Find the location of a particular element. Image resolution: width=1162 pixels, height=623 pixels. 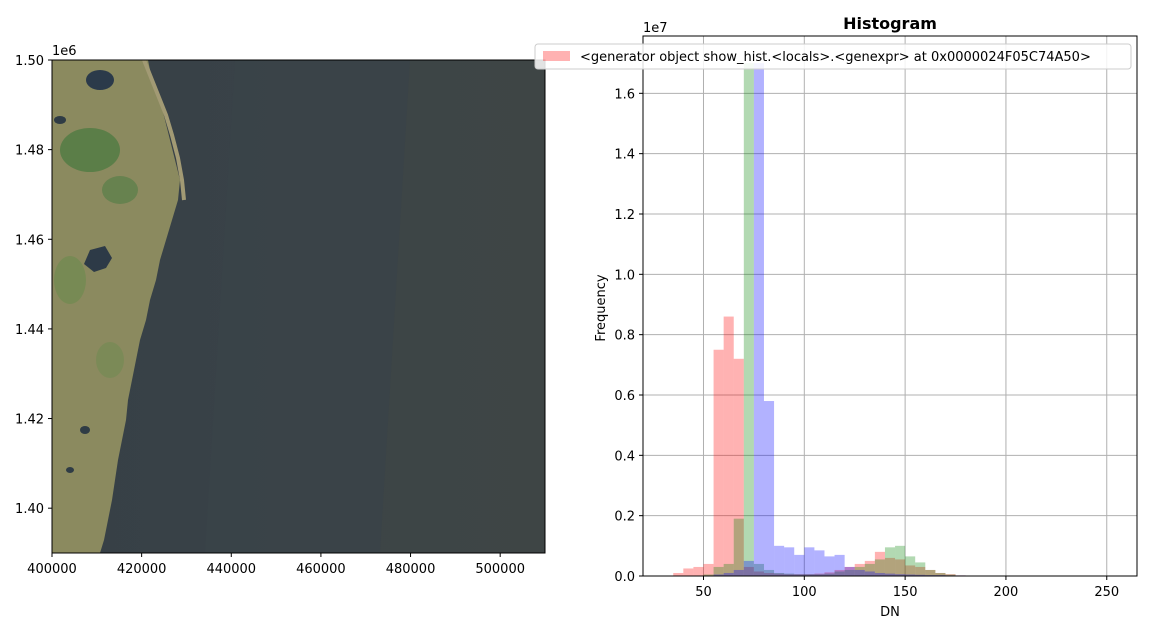

histogram-y-tick-label: 1.4 is located at coordinates (624, 155).